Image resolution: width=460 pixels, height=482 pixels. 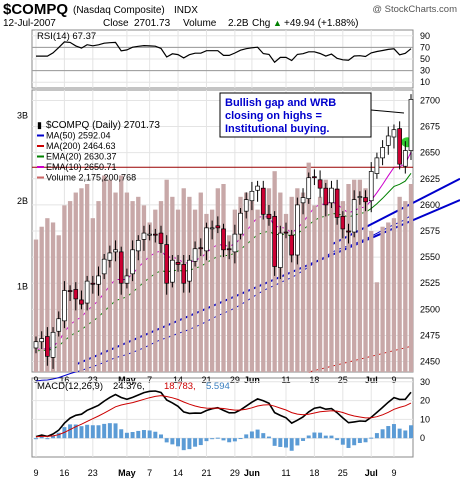 I want to click on annotation-line: closing on highs =, so click(x=273, y=116).